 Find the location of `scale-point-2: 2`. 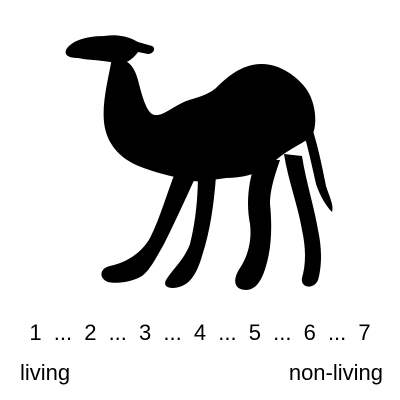

scale-point-2: 2 is located at coordinates (90, 332).